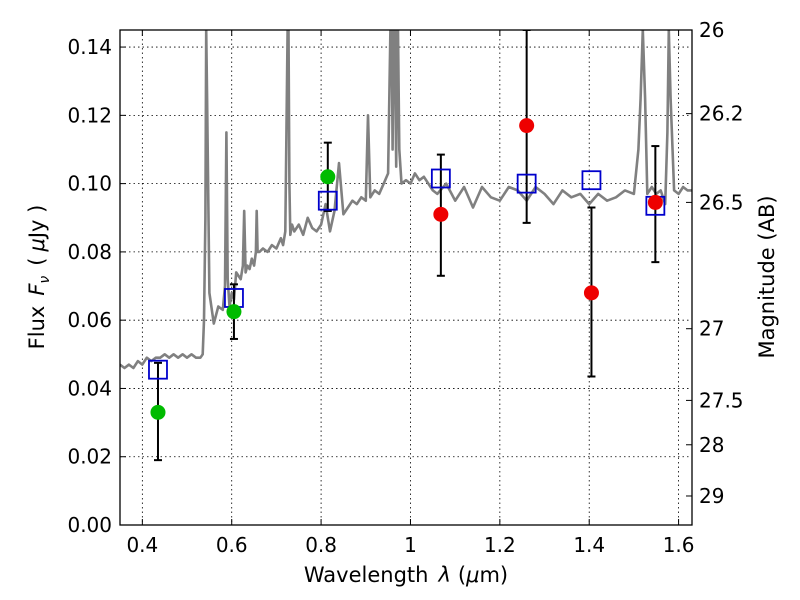  What do you see at coordinates (37, 262) in the screenshot?
I see `y-axis-title-units-open: (` at bounding box center [37, 262].